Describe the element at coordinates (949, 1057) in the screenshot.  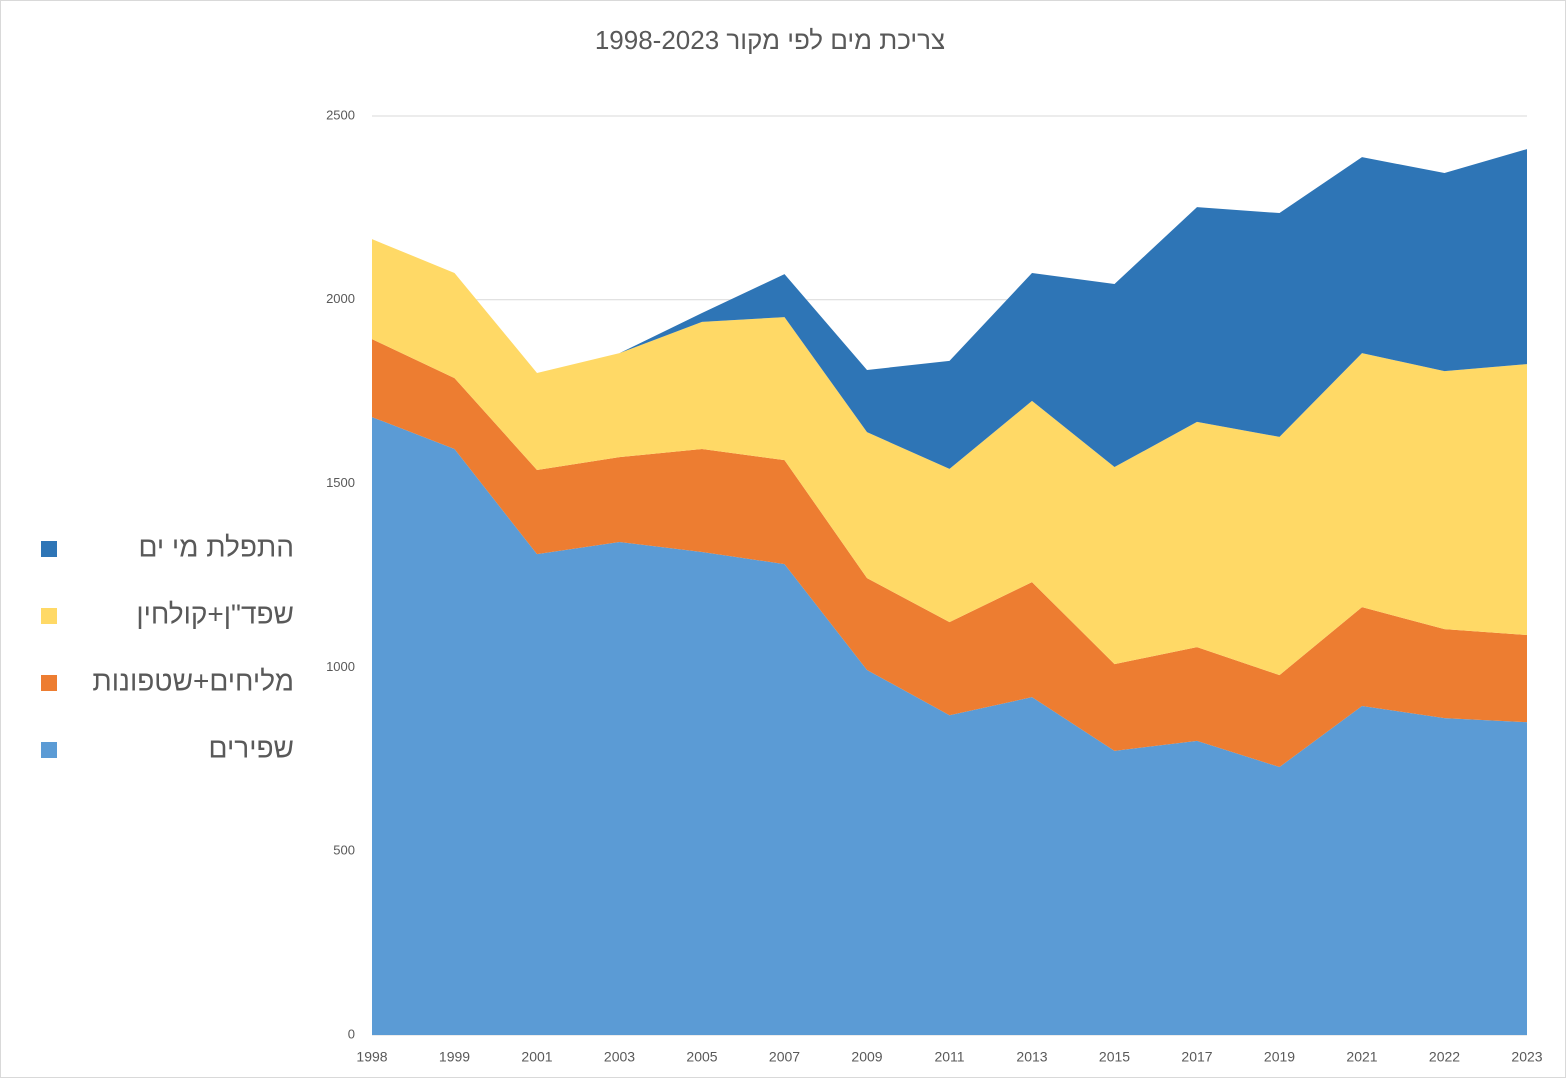
I see `x-tick-label: 2011` at that location.